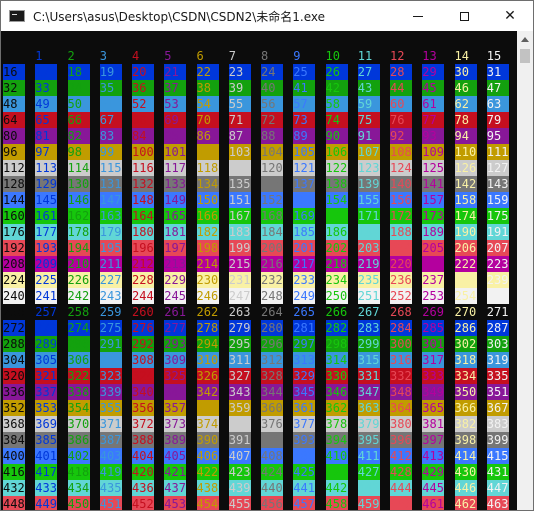 This screenshot has height=511, width=534. Describe the element at coordinates (78, 232) in the screenshot. I see `color-number-cell: 178` at that location.